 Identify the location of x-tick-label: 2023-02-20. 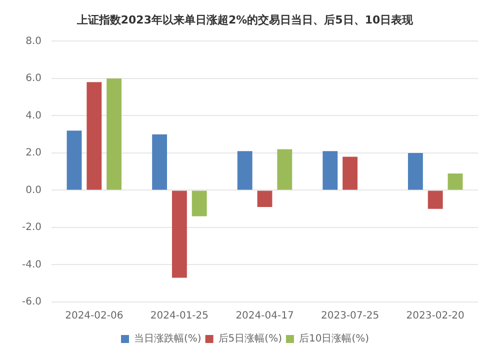
(435, 316).